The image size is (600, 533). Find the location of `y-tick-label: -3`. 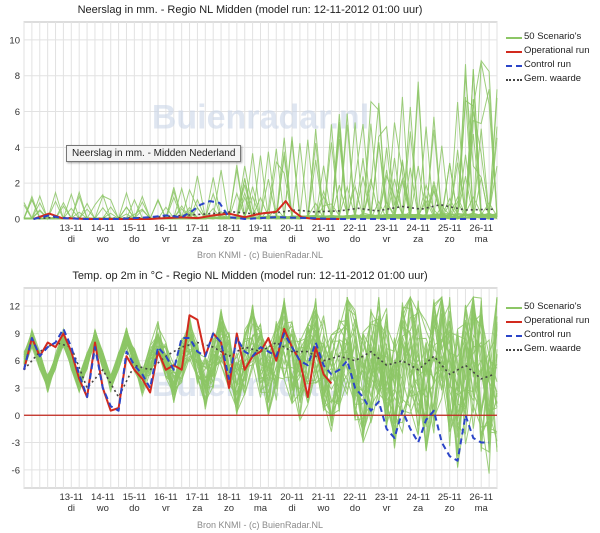

y-tick-label: -3 is located at coordinates (16, 443).